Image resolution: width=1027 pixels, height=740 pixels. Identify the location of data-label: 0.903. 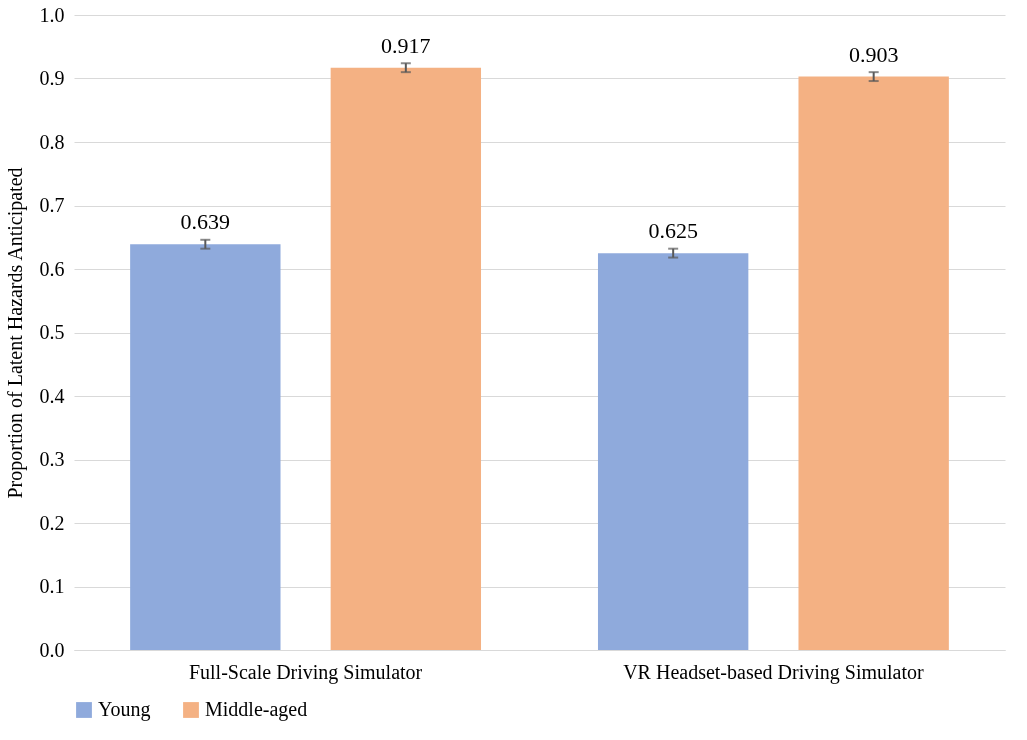
(873, 54).